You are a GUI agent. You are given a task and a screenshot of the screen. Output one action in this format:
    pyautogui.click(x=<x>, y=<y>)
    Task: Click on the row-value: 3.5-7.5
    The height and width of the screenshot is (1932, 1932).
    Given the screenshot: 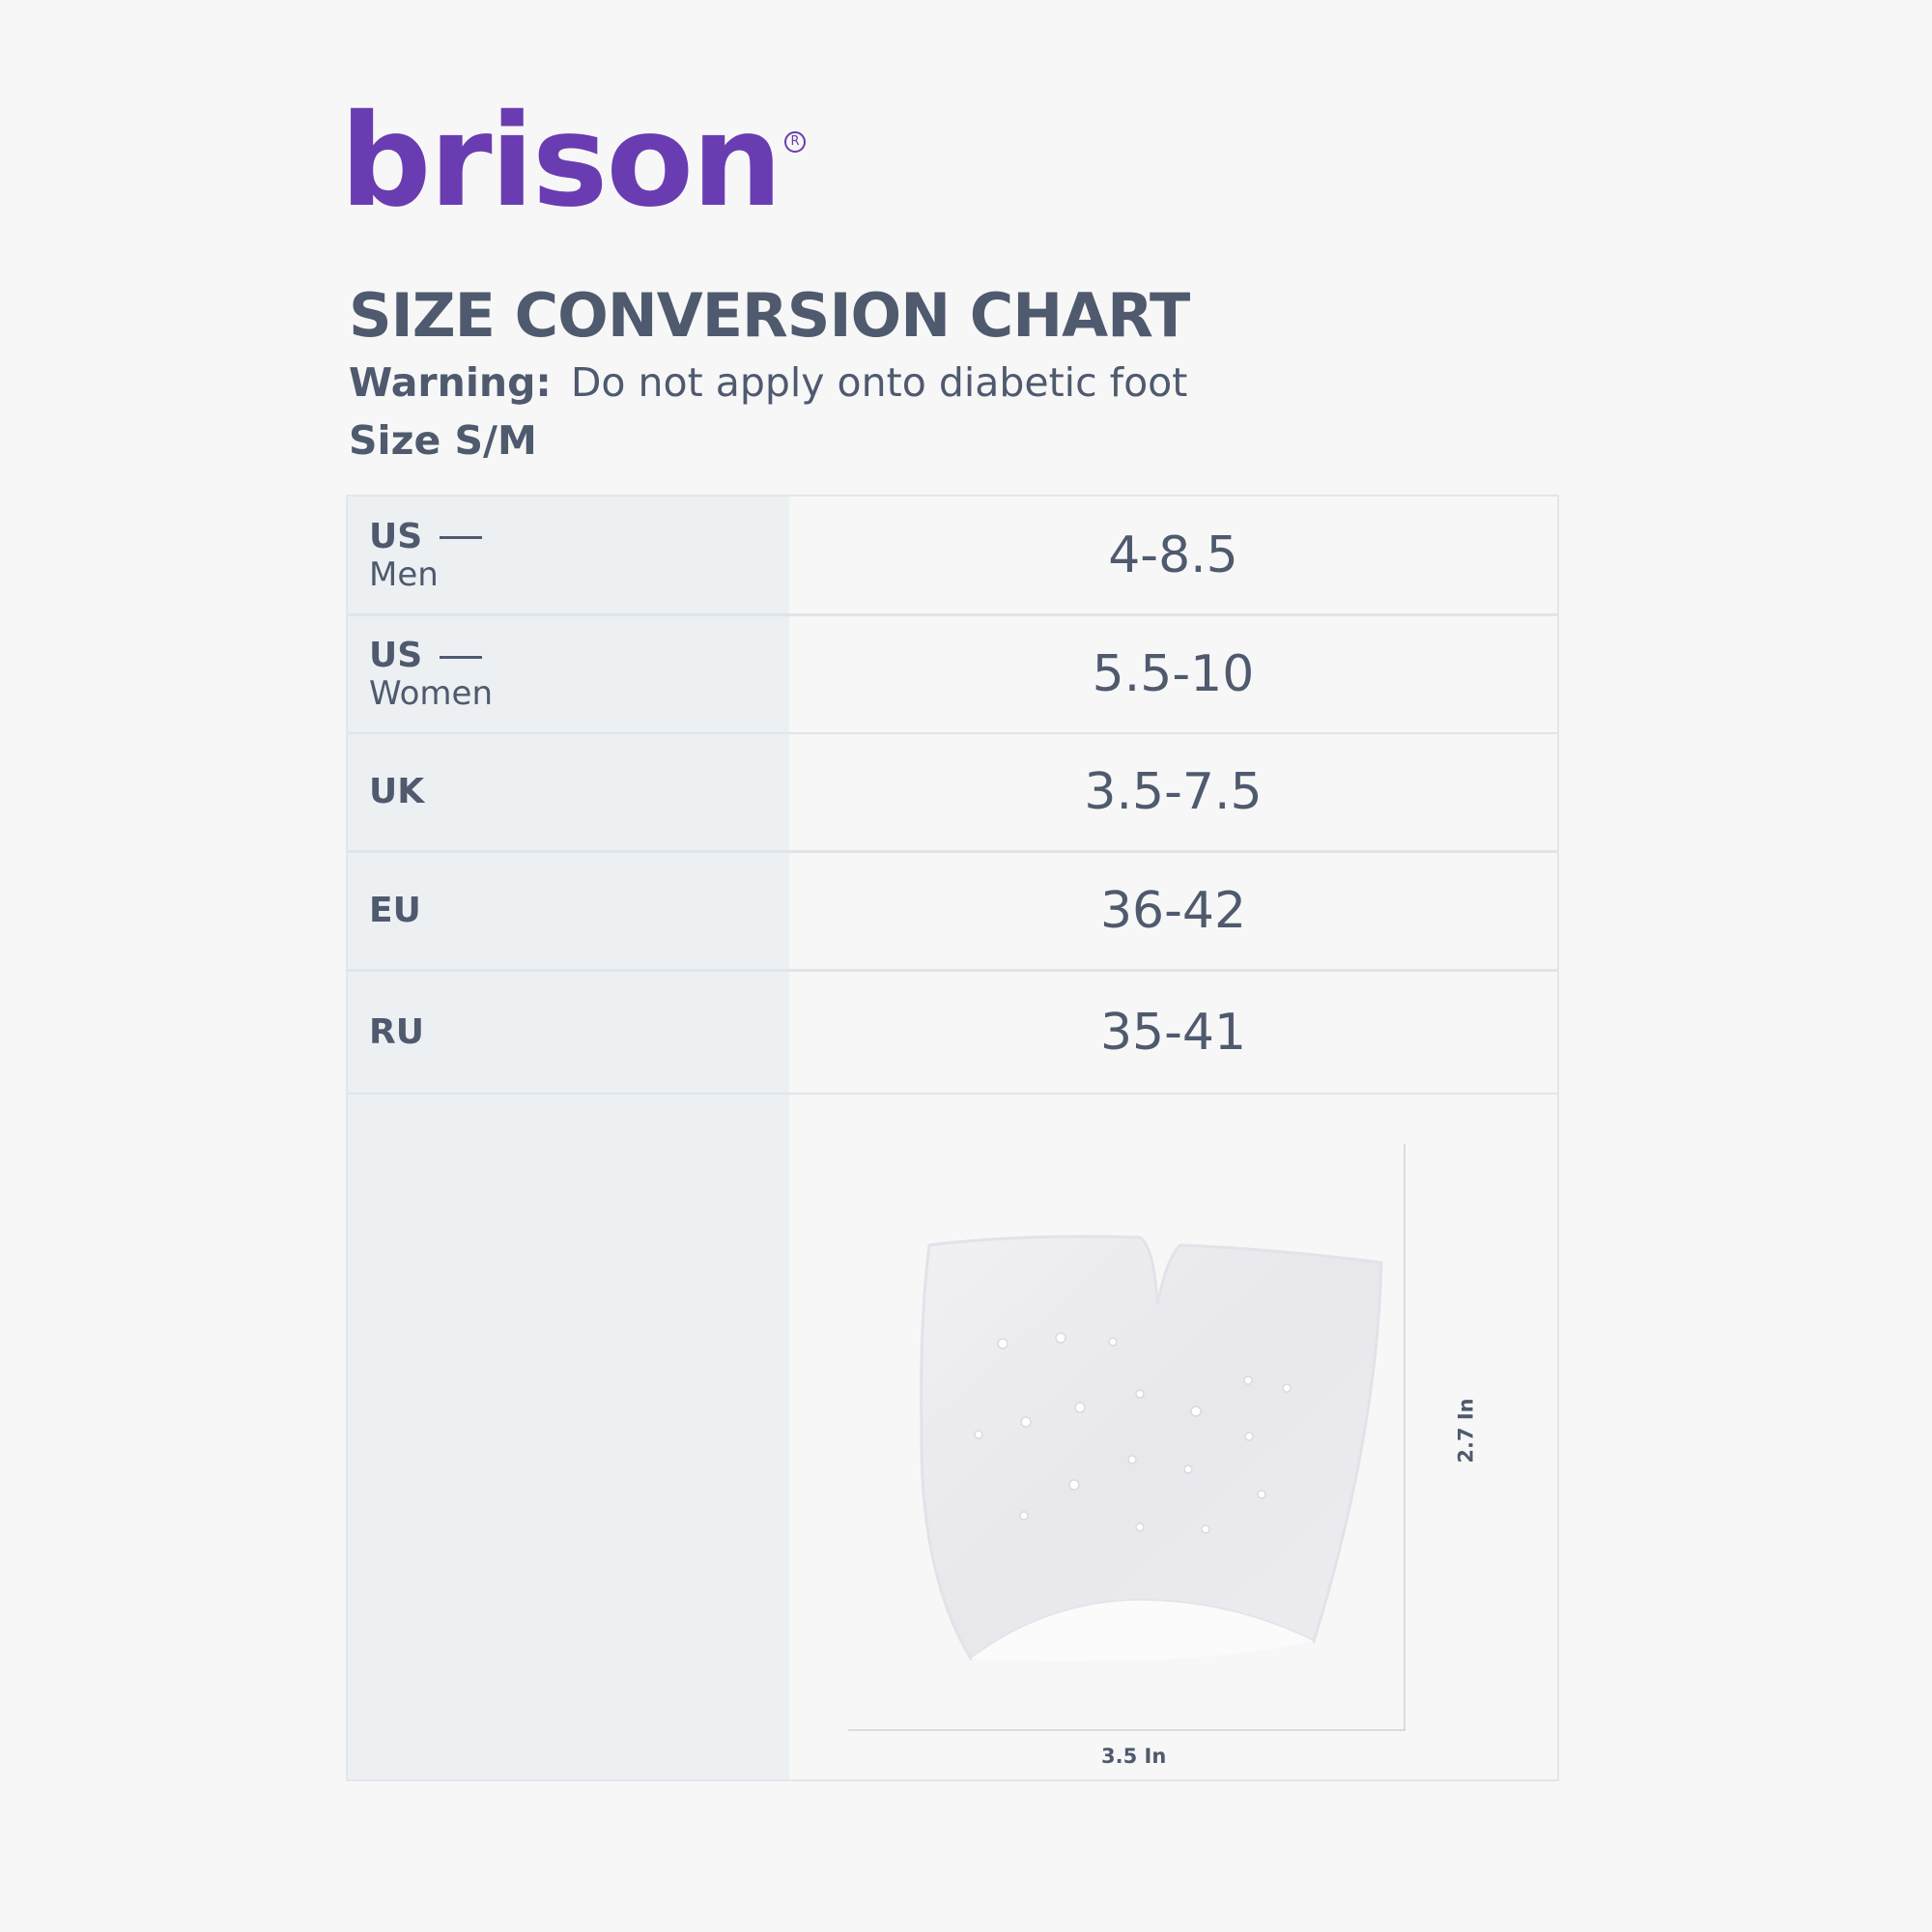 What is the action you would take?
    pyautogui.click(x=1173, y=792)
    